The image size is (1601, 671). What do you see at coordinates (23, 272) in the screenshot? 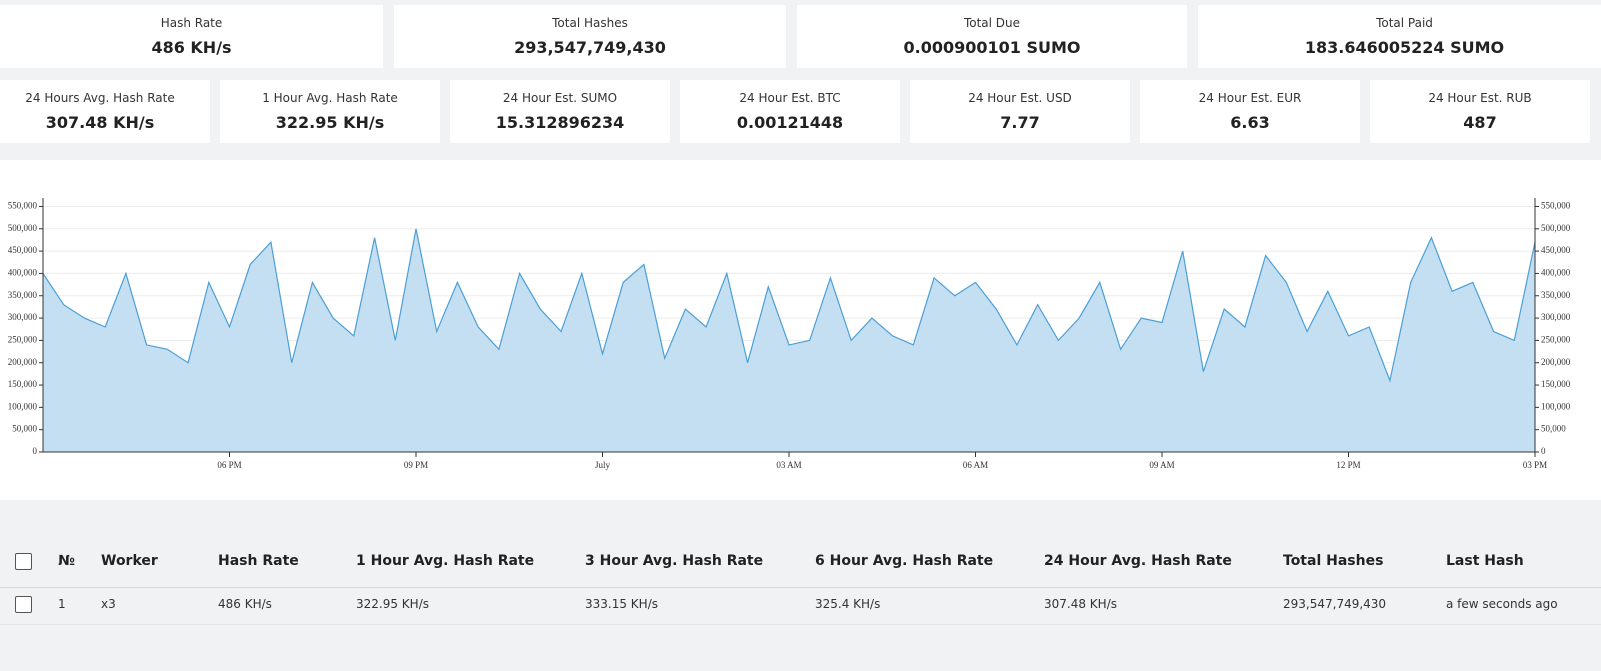
I see `y-tick-label: 400,000` at bounding box center [23, 272].